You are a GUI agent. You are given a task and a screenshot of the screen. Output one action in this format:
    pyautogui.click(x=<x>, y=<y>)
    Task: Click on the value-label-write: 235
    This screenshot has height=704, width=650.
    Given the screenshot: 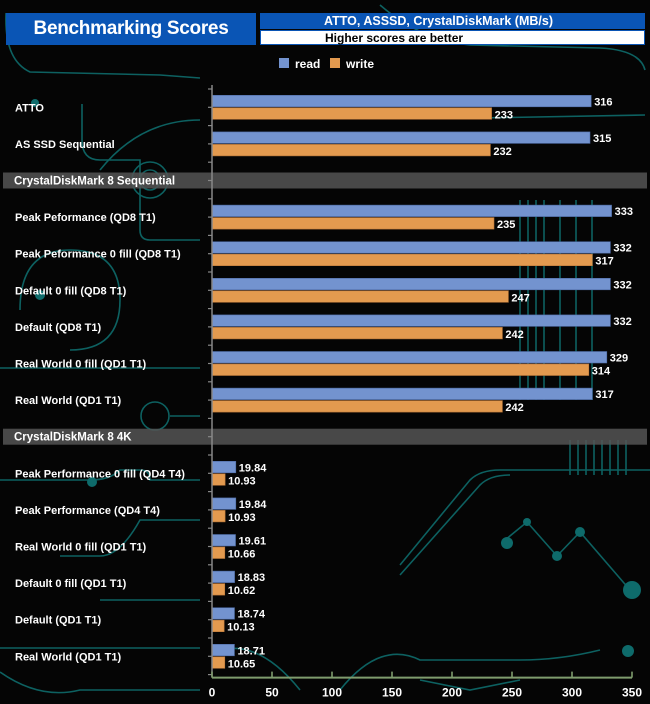 What is the action you would take?
    pyautogui.click(x=506, y=225)
    